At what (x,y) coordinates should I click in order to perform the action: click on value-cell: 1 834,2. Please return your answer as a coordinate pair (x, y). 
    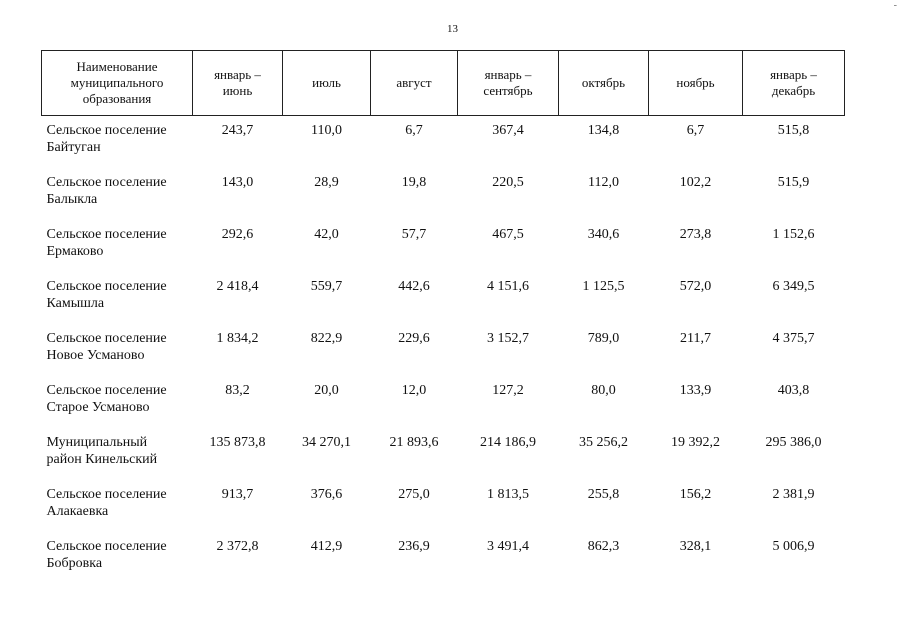
    Looking at the image, I should click on (237, 338).